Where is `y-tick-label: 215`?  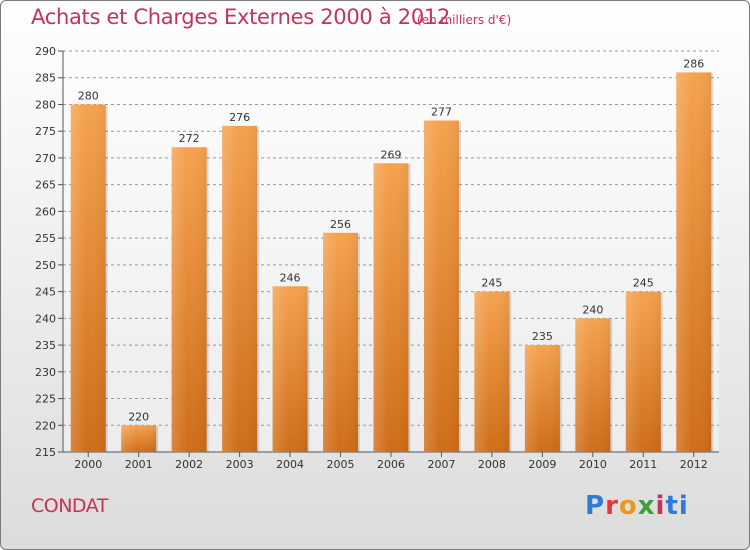 y-tick-label: 215 is located at coordinates (45, 452).